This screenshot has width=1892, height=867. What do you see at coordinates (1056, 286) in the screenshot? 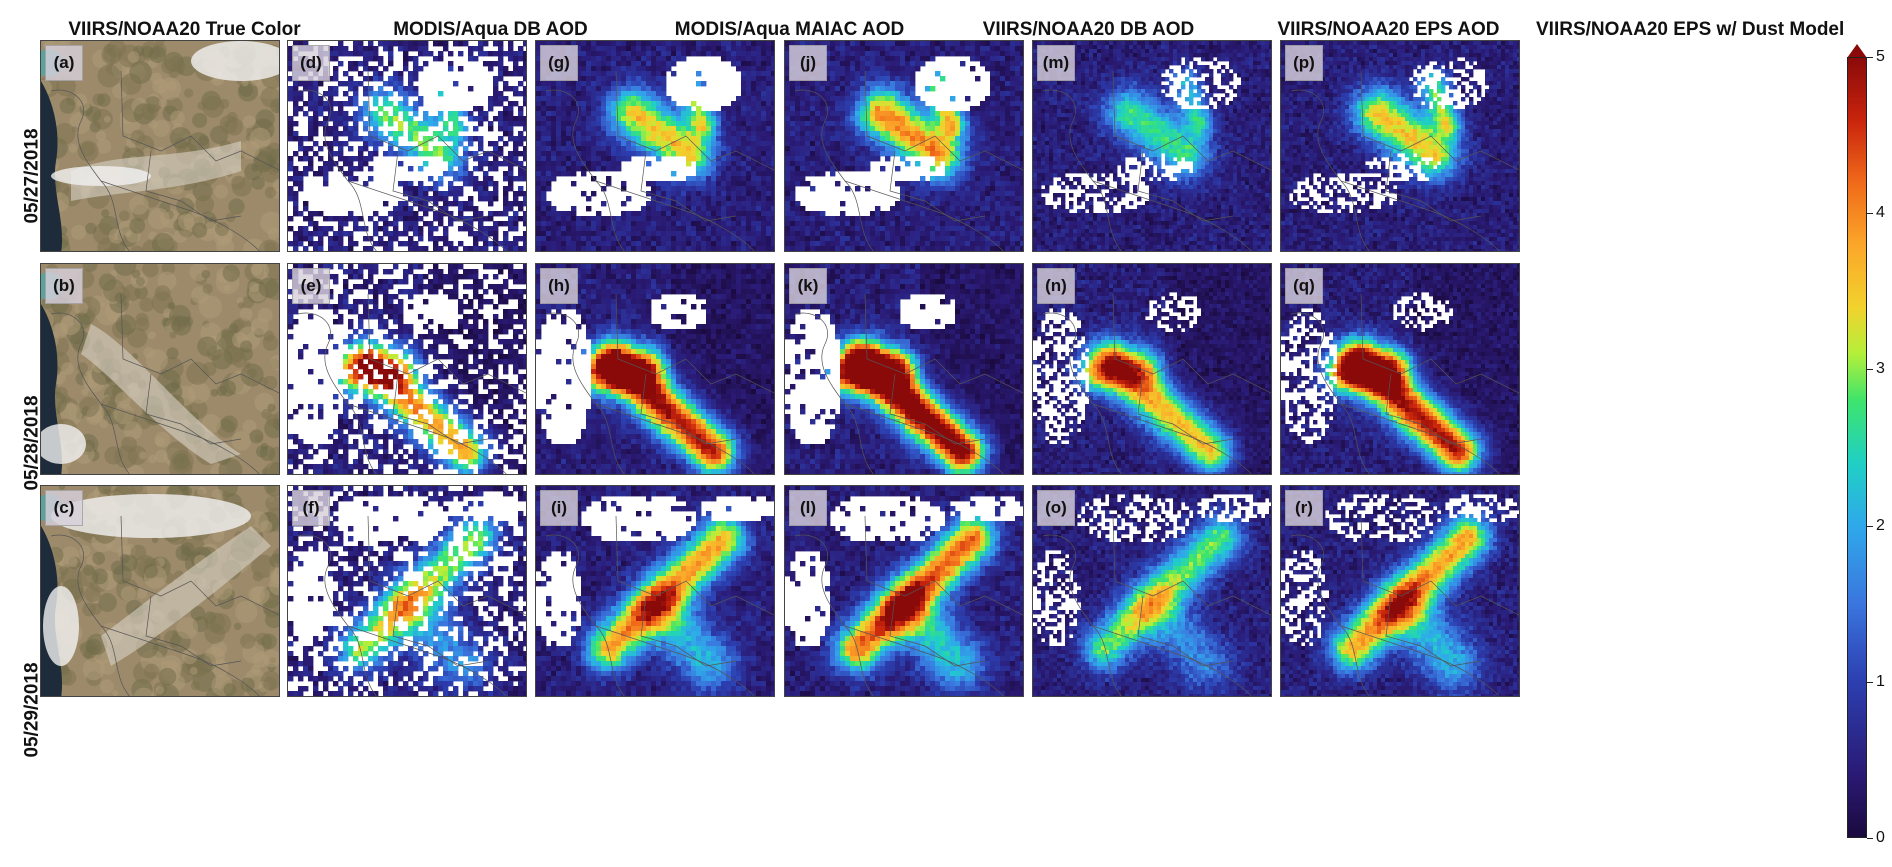
I see `panel-label: (n)` at bounding box center [1056, 286].